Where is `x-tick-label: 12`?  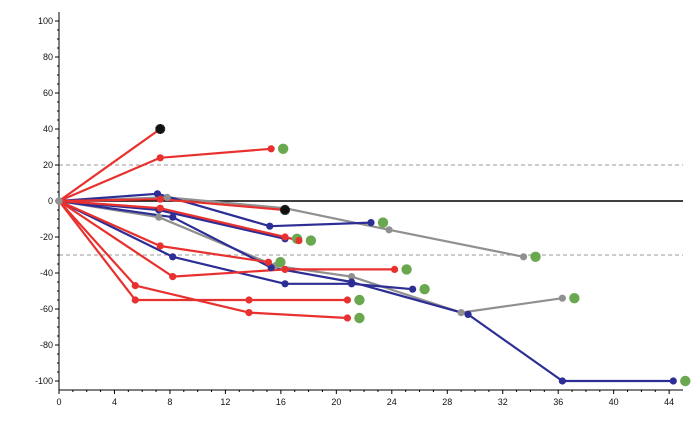
x-tick-label: 12 is located at coordinates (225, 402).